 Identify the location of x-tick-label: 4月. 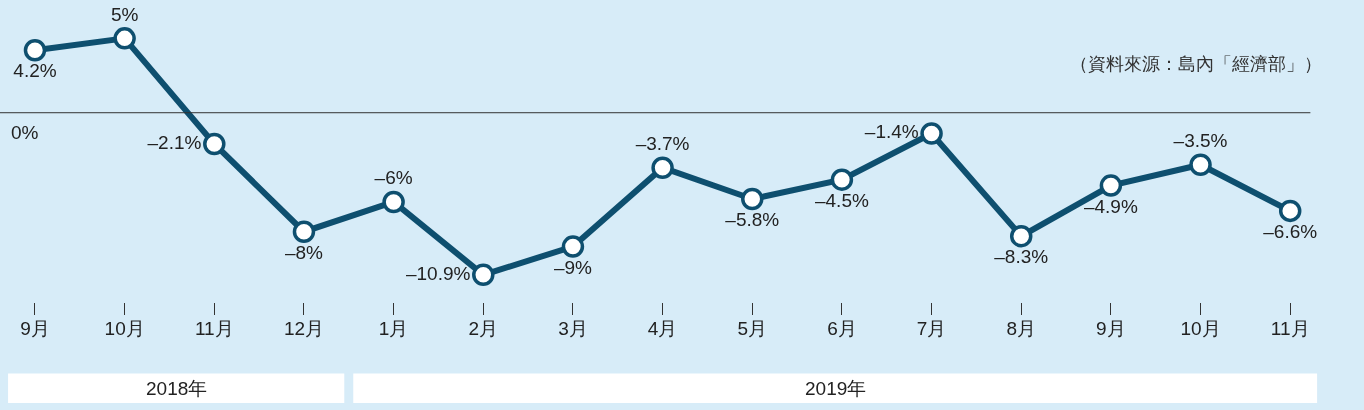
(662, 328).